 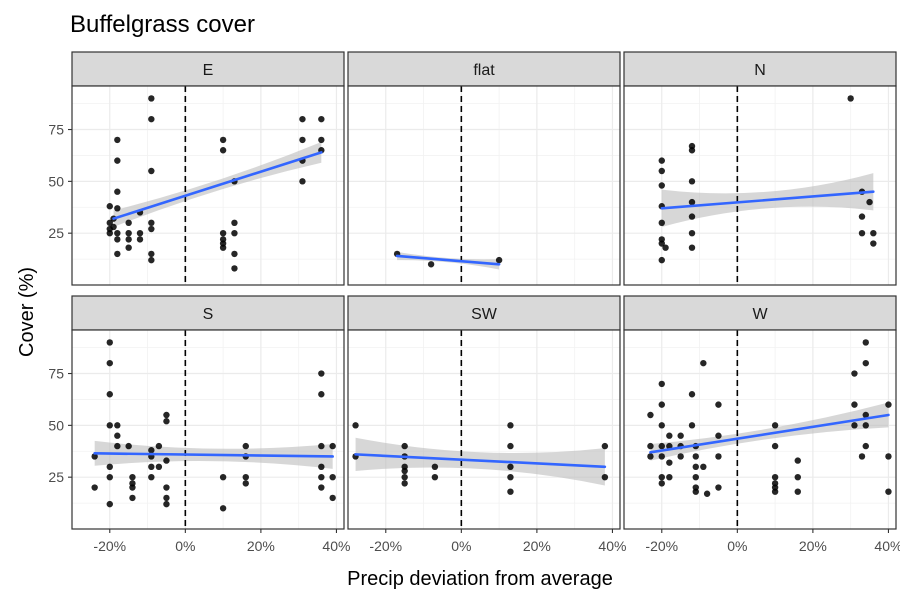 I want to click on points-e, so click(x=215, y=183).